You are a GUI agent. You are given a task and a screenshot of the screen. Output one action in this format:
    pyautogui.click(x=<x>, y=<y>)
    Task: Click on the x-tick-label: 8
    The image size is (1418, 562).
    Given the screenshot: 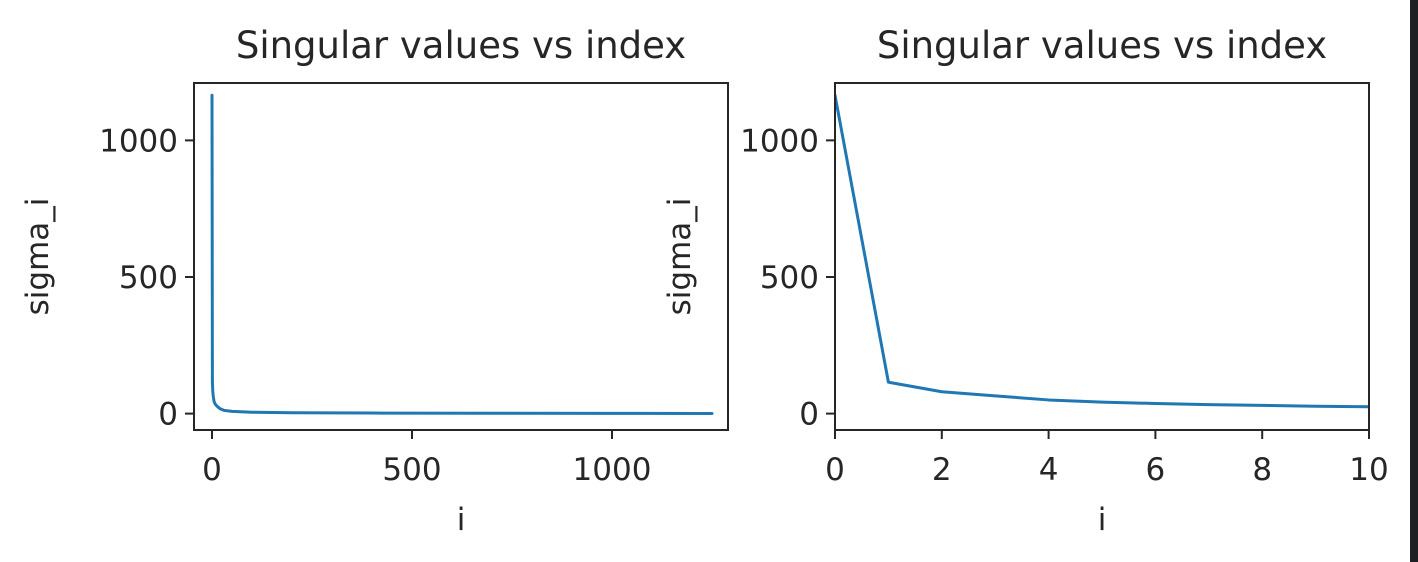 What is the action you would take?
    pyautogui.click(x=1262, y=470)
    